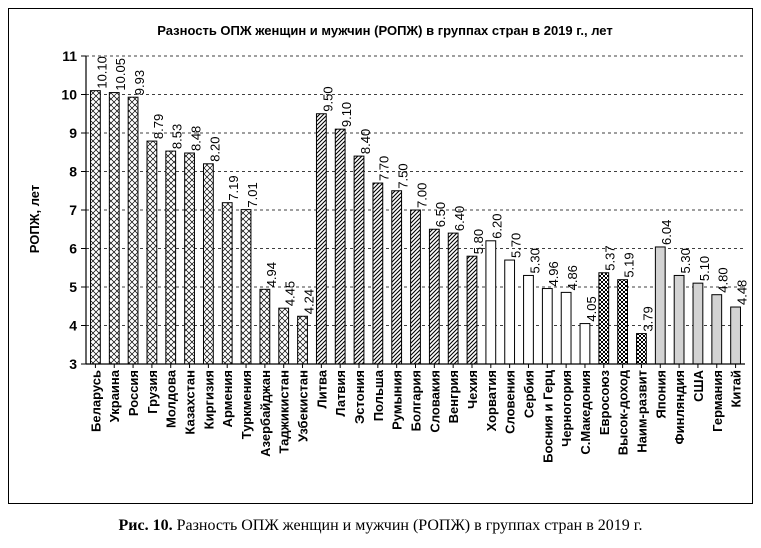 The height and width of the screenshot is (548, 761). What do you see at coordinates (214, 148) in the screenshot?
I see `data-label: 8.20` at bounding box center [214, 148].